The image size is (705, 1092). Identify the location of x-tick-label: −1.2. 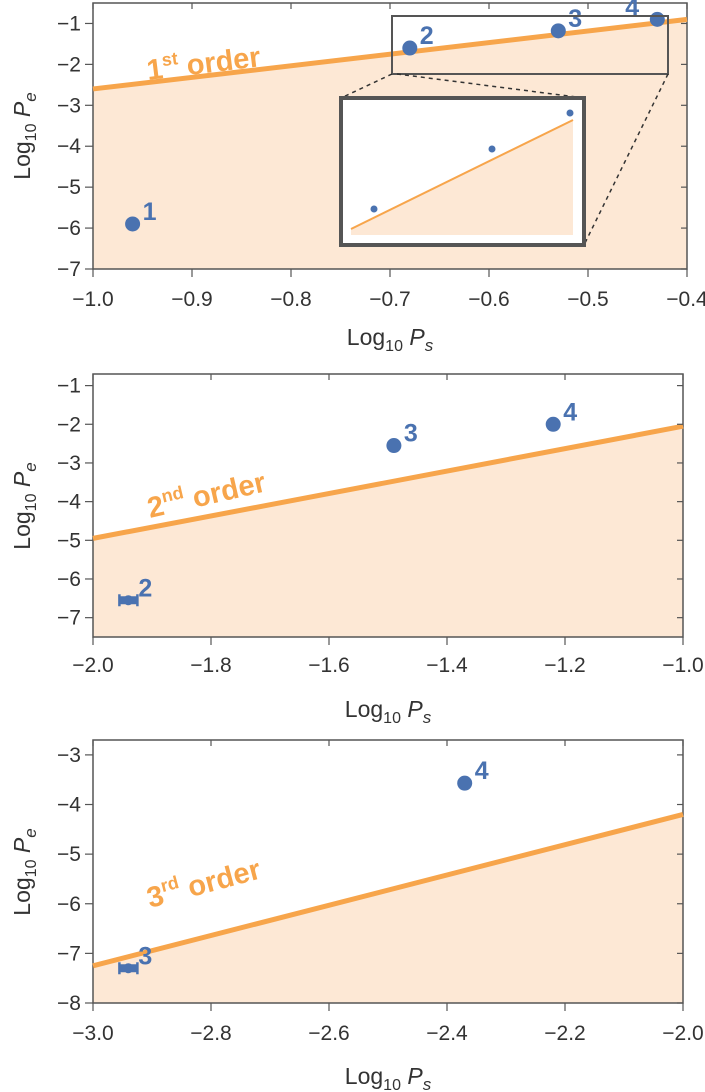
(564, 665).